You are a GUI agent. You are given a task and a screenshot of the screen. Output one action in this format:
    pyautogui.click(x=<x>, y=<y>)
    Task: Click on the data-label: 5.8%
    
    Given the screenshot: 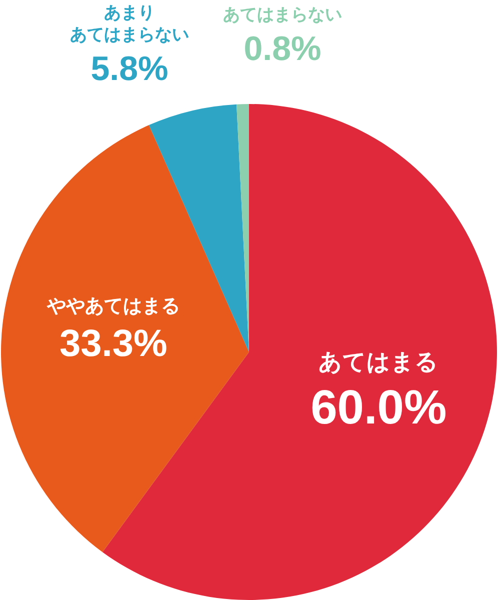 What is the action you would take?
    pyautogui.click(x=129, y=69)
    